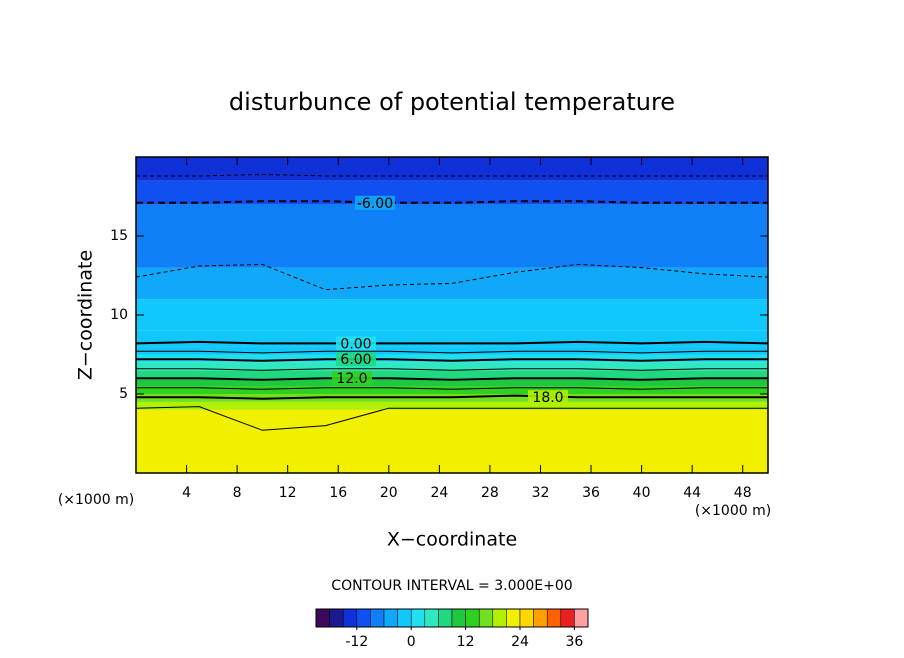 The height and width of the screenshot is (658, 904). Describe the element at coordinates (452, 102) in the screenshot. I see `chart-title: disturbunce of potential temperature` at that location.